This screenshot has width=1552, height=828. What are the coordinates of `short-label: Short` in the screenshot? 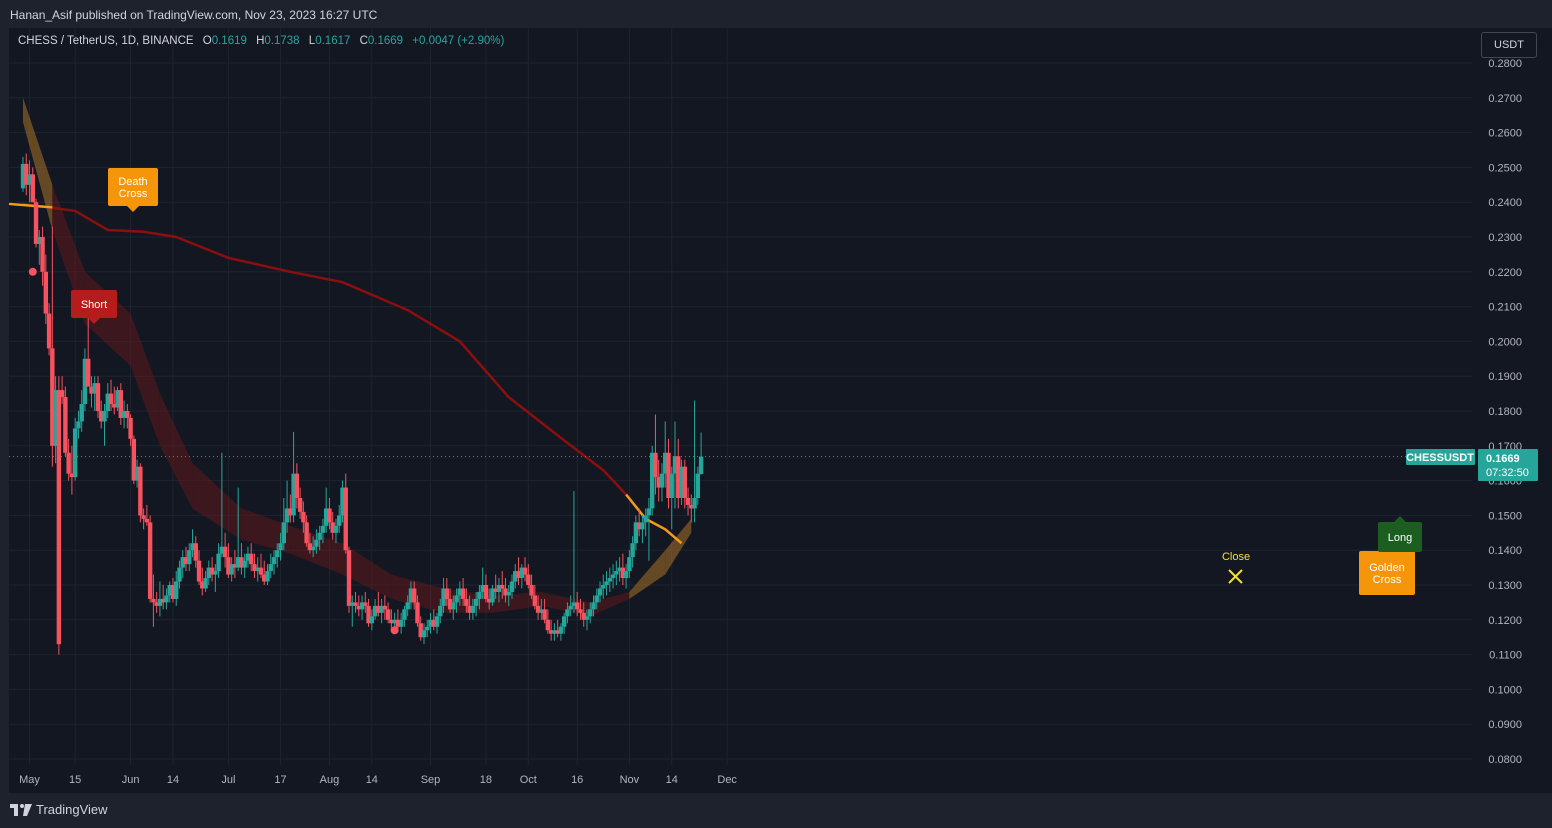 It's located at (94, 307).